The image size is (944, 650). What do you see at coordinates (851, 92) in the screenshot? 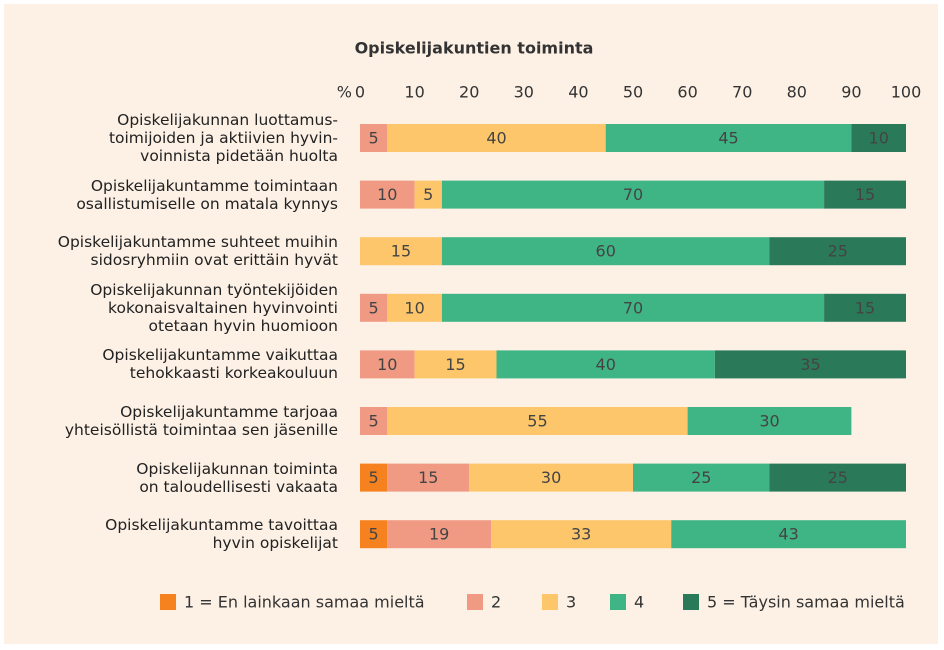
I see `x-tick-label: 90` at bounding box center [851, 92].